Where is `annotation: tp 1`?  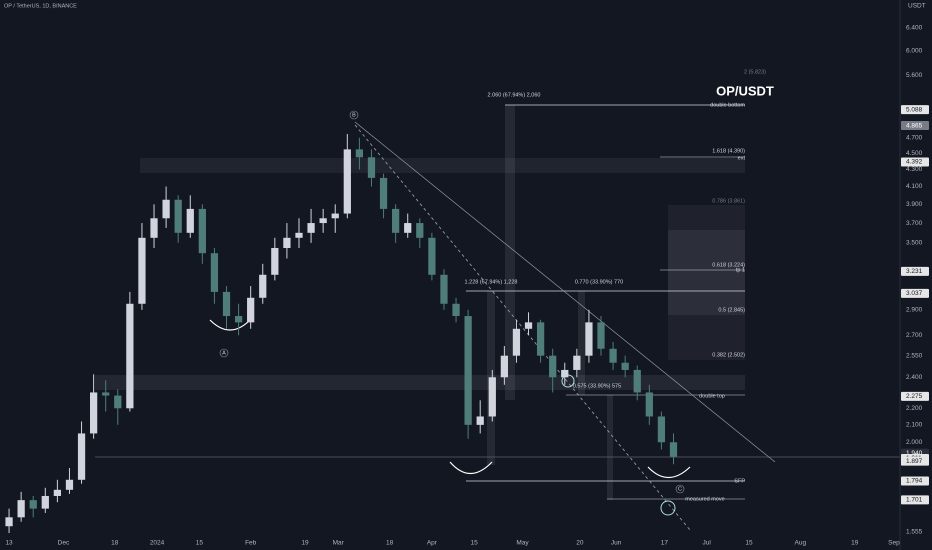
annotation: tp 1 is located at coordinates (740, 270).